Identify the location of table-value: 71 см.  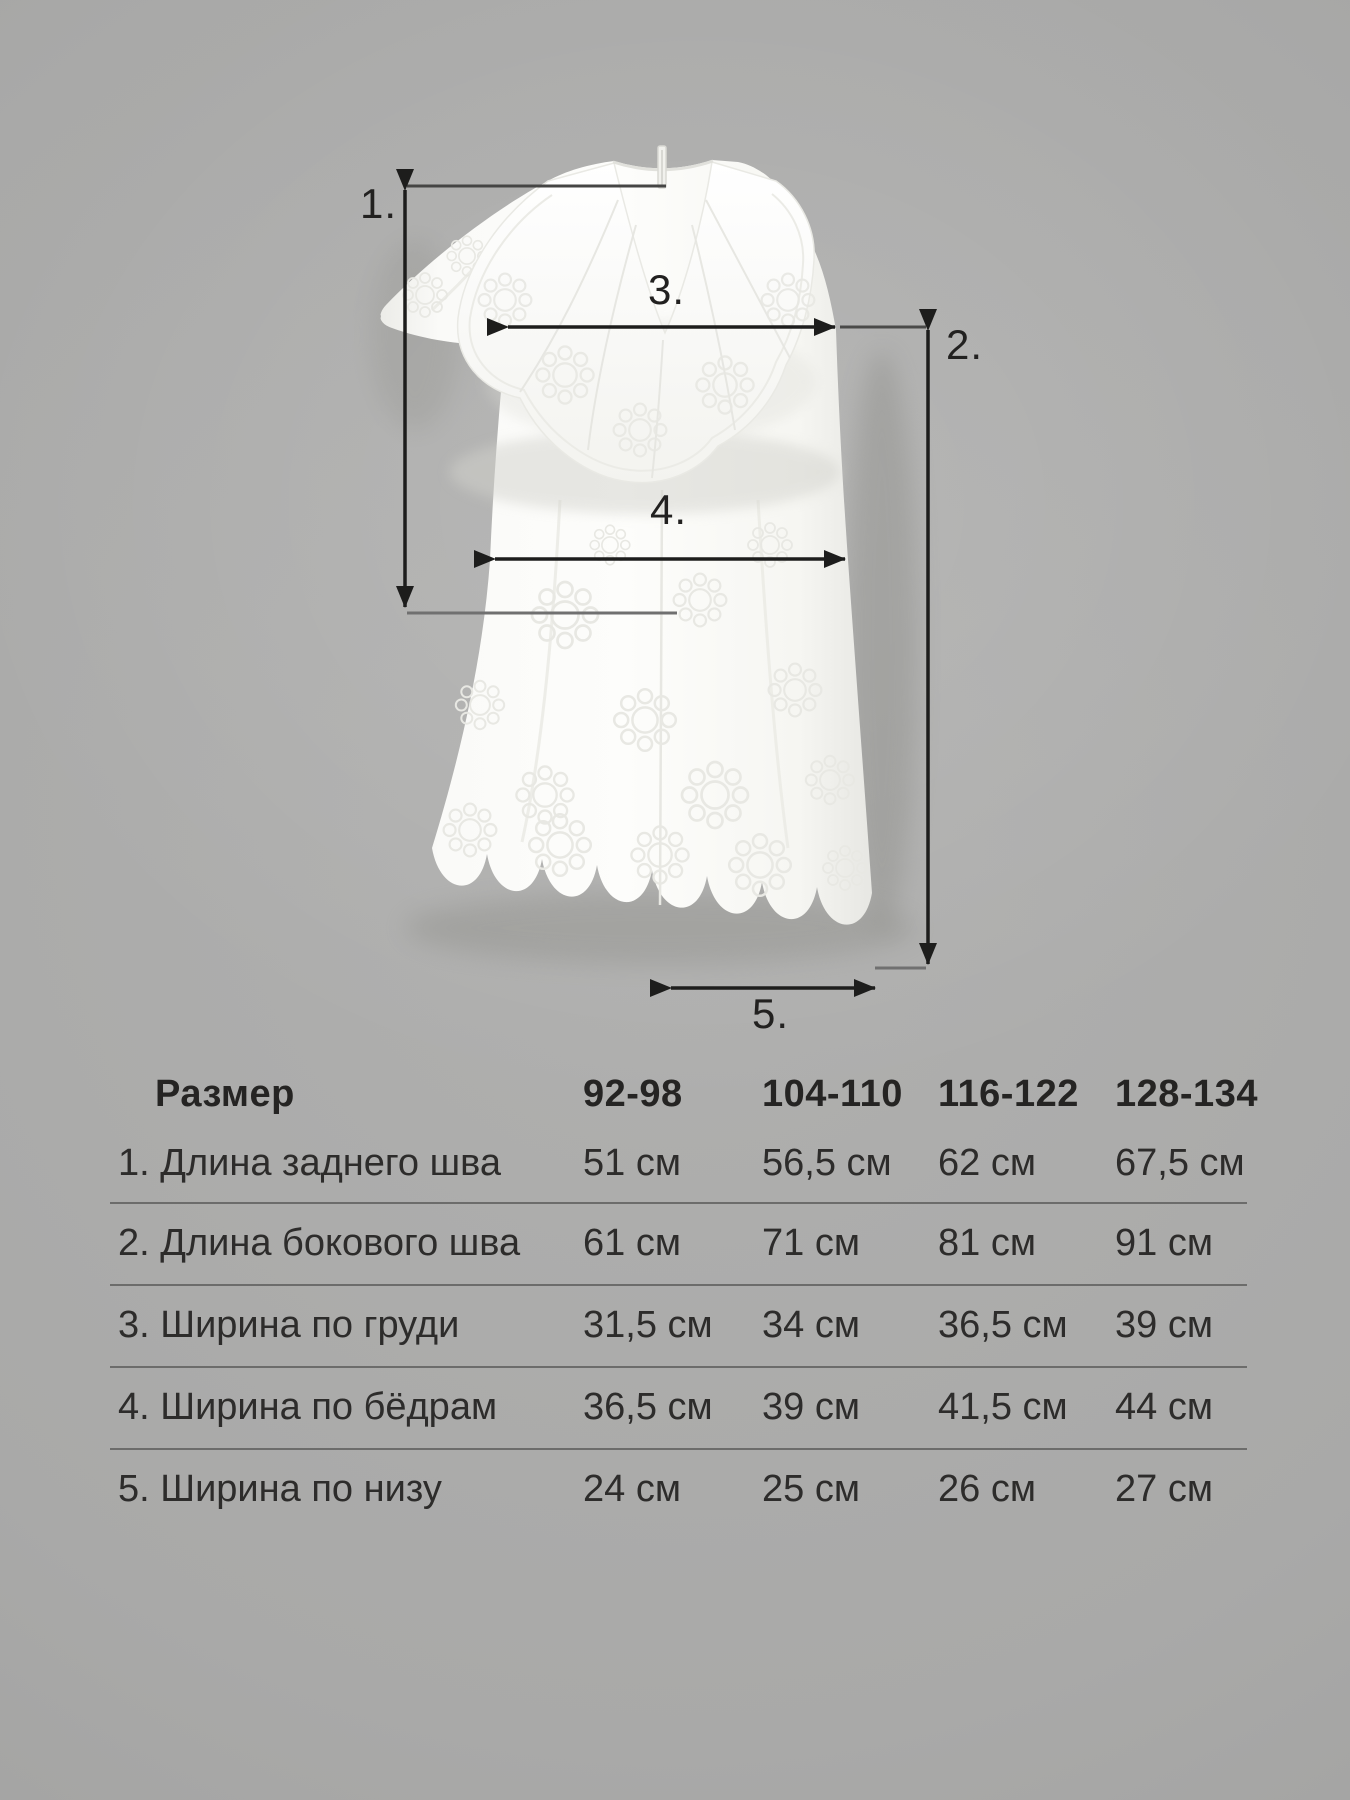
(811, 1243).